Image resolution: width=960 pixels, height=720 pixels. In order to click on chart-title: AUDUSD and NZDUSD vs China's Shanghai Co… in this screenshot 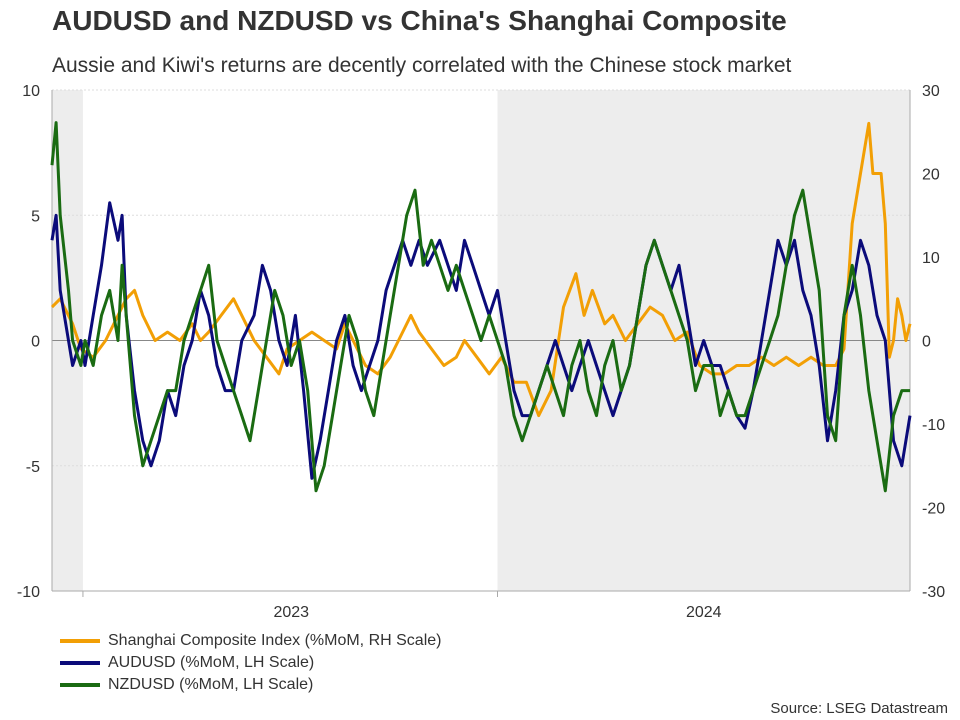, I will do `click(419, 20)`.